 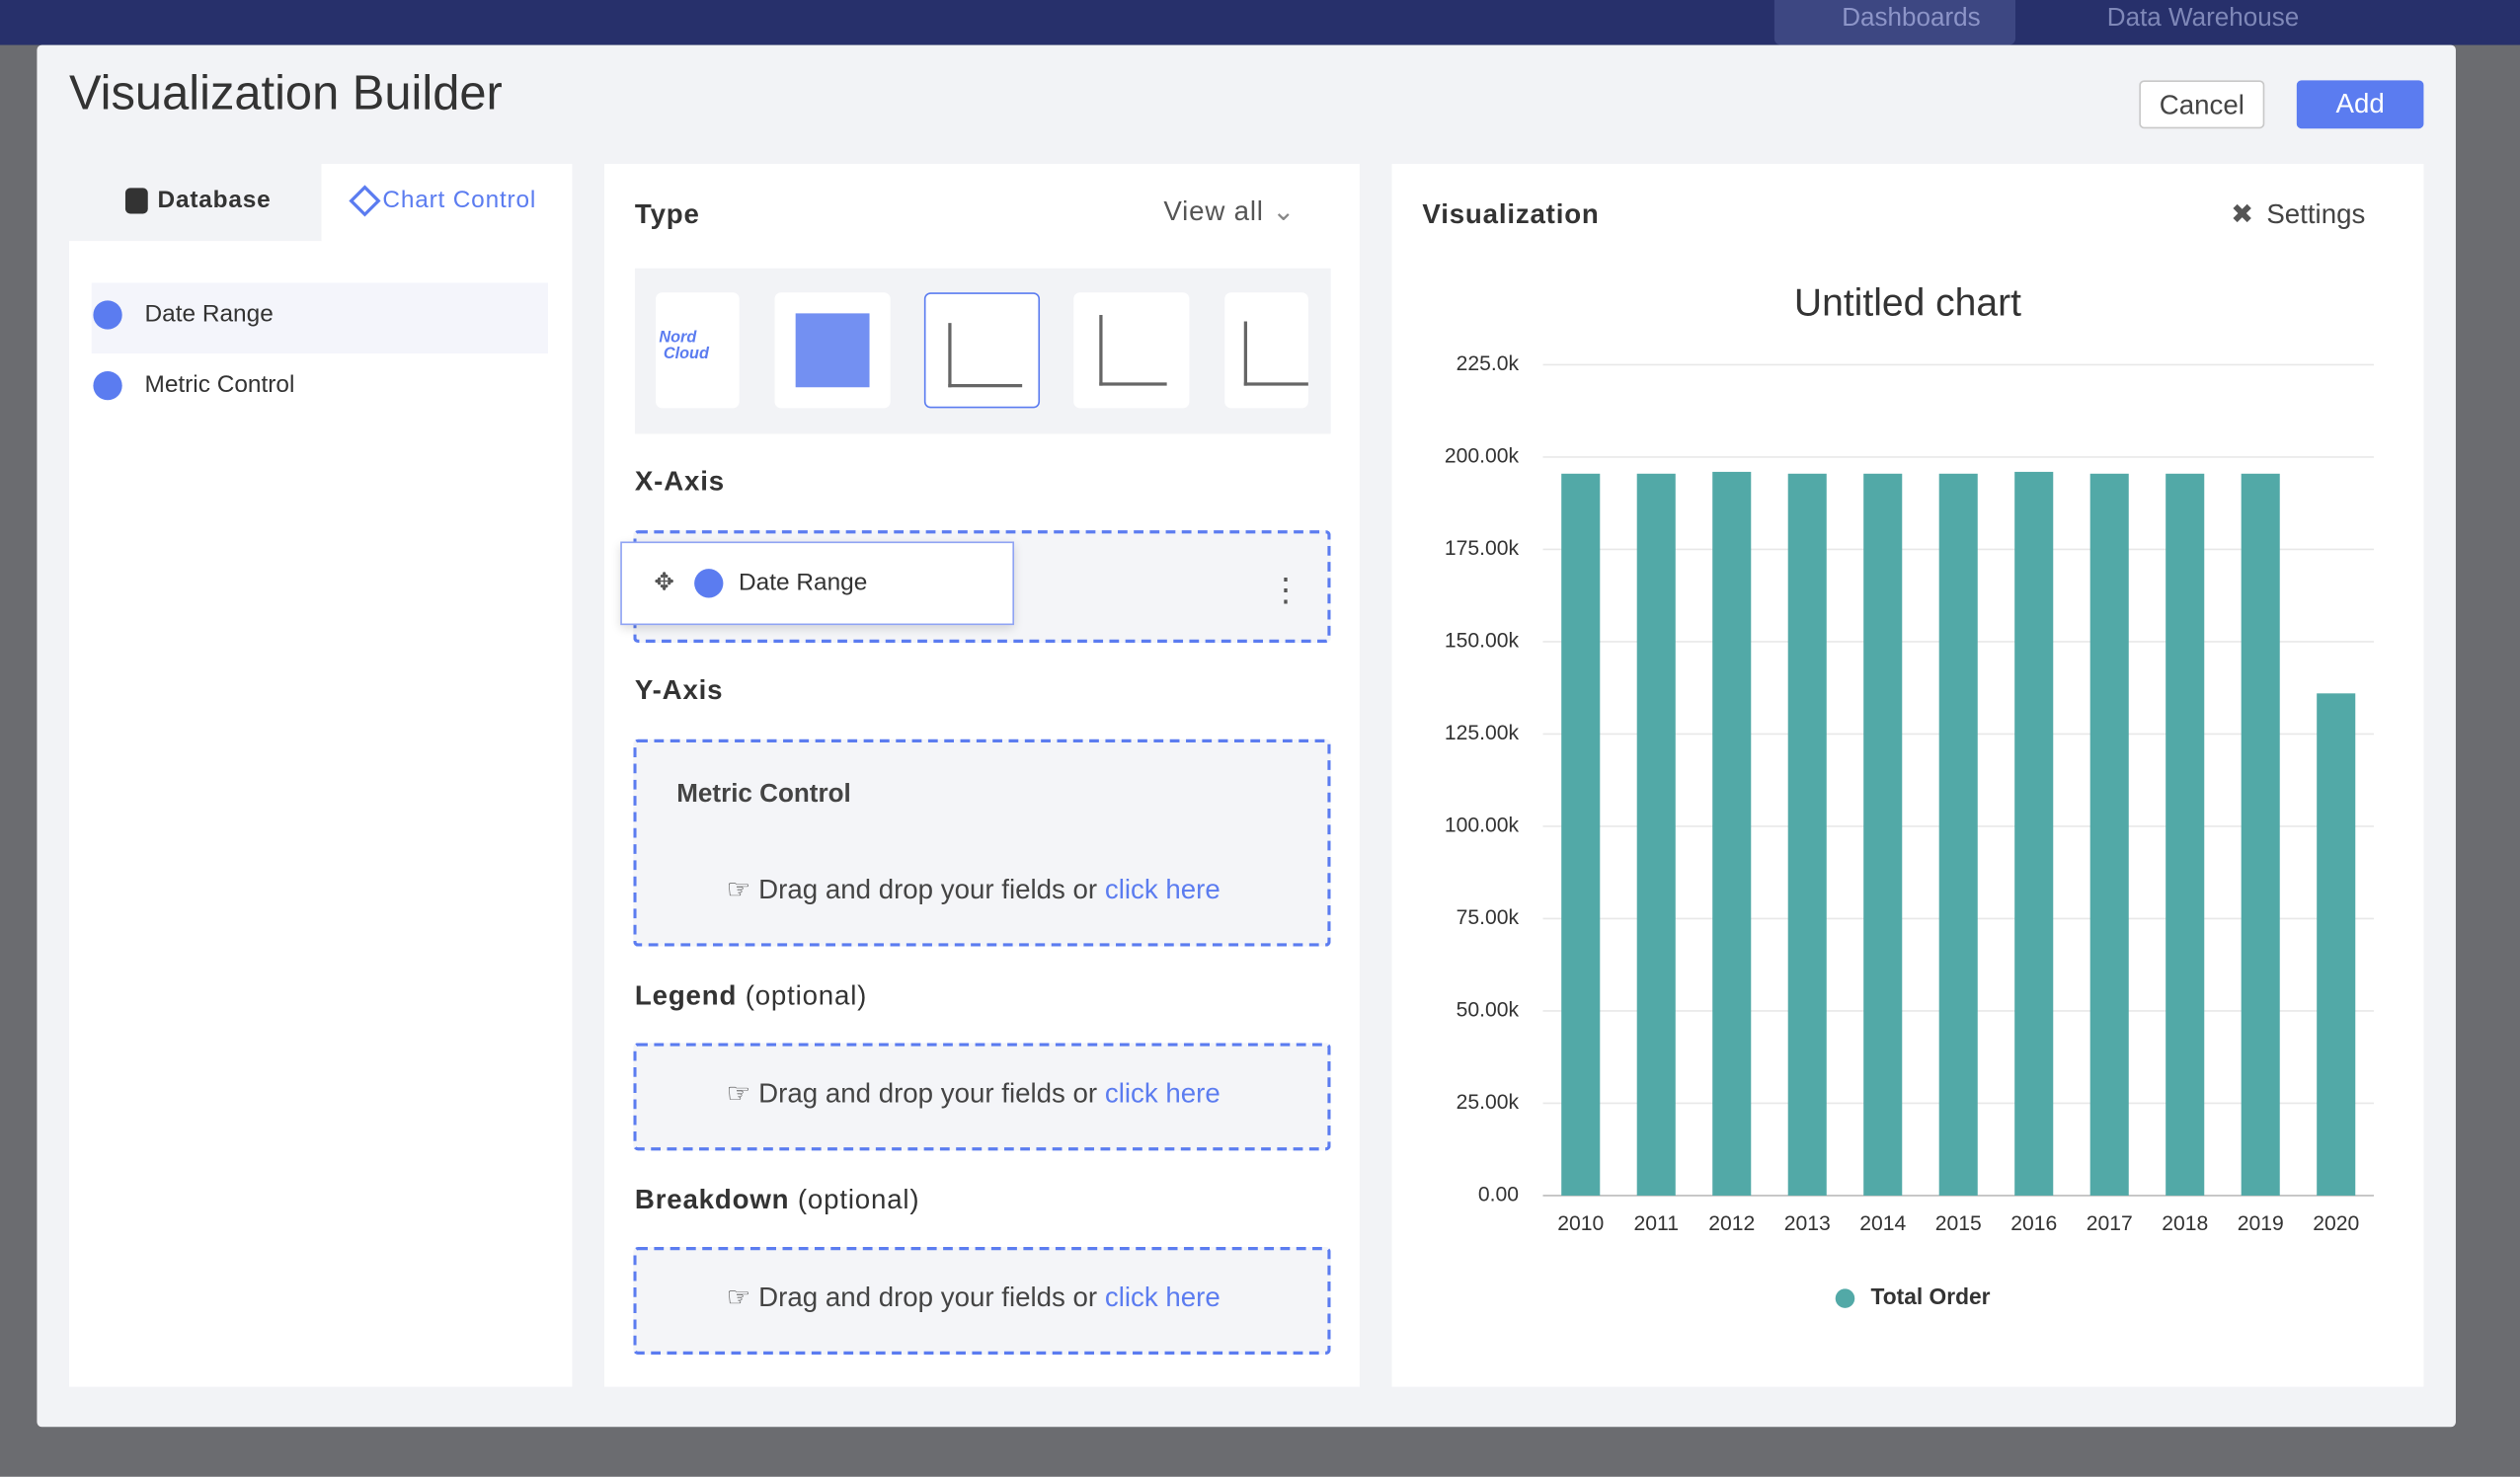 I want to click on legend-drop, so click(x=982, y=1097).